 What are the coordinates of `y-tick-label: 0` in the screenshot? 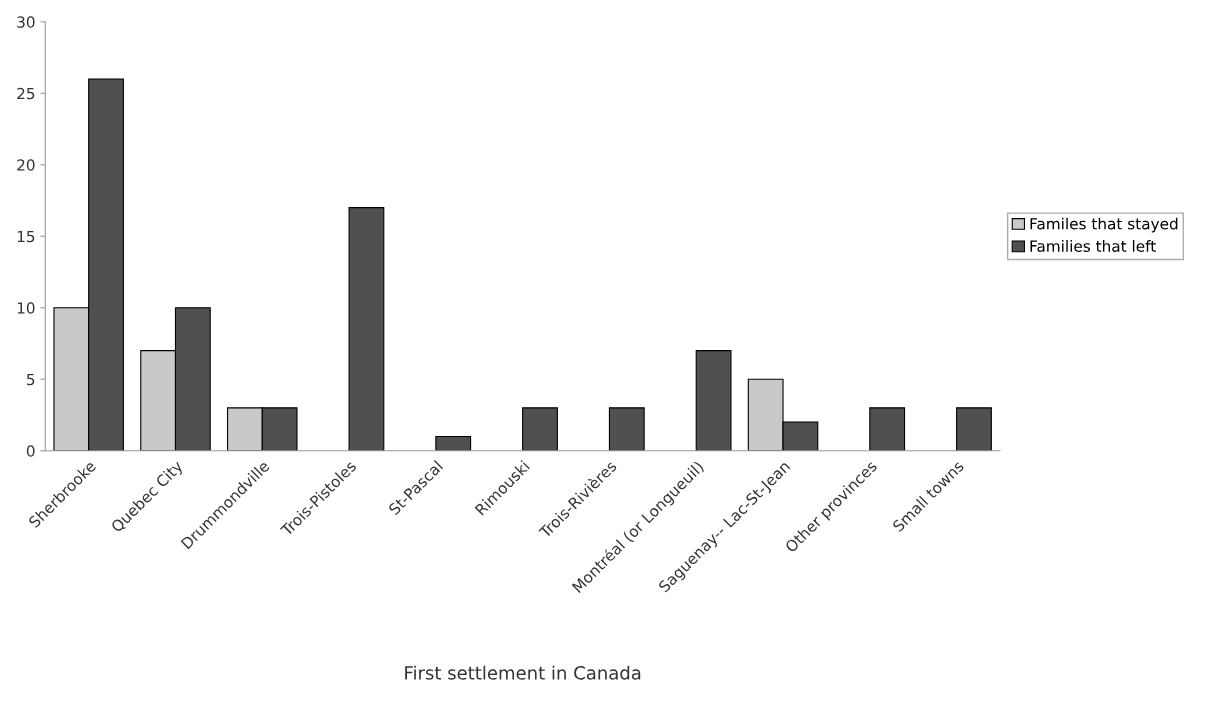 It's located at (30, 451).